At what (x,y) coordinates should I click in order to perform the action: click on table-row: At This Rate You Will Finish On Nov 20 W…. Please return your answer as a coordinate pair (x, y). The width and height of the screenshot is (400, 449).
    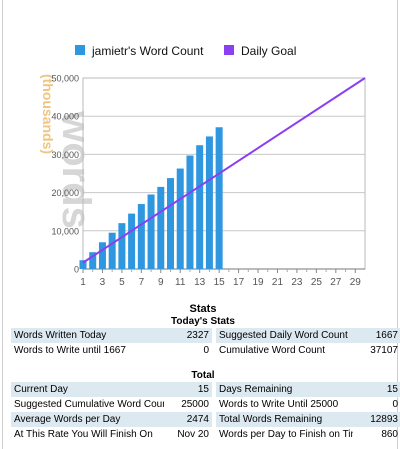
    Looking at the image, I should click on (205, 434).